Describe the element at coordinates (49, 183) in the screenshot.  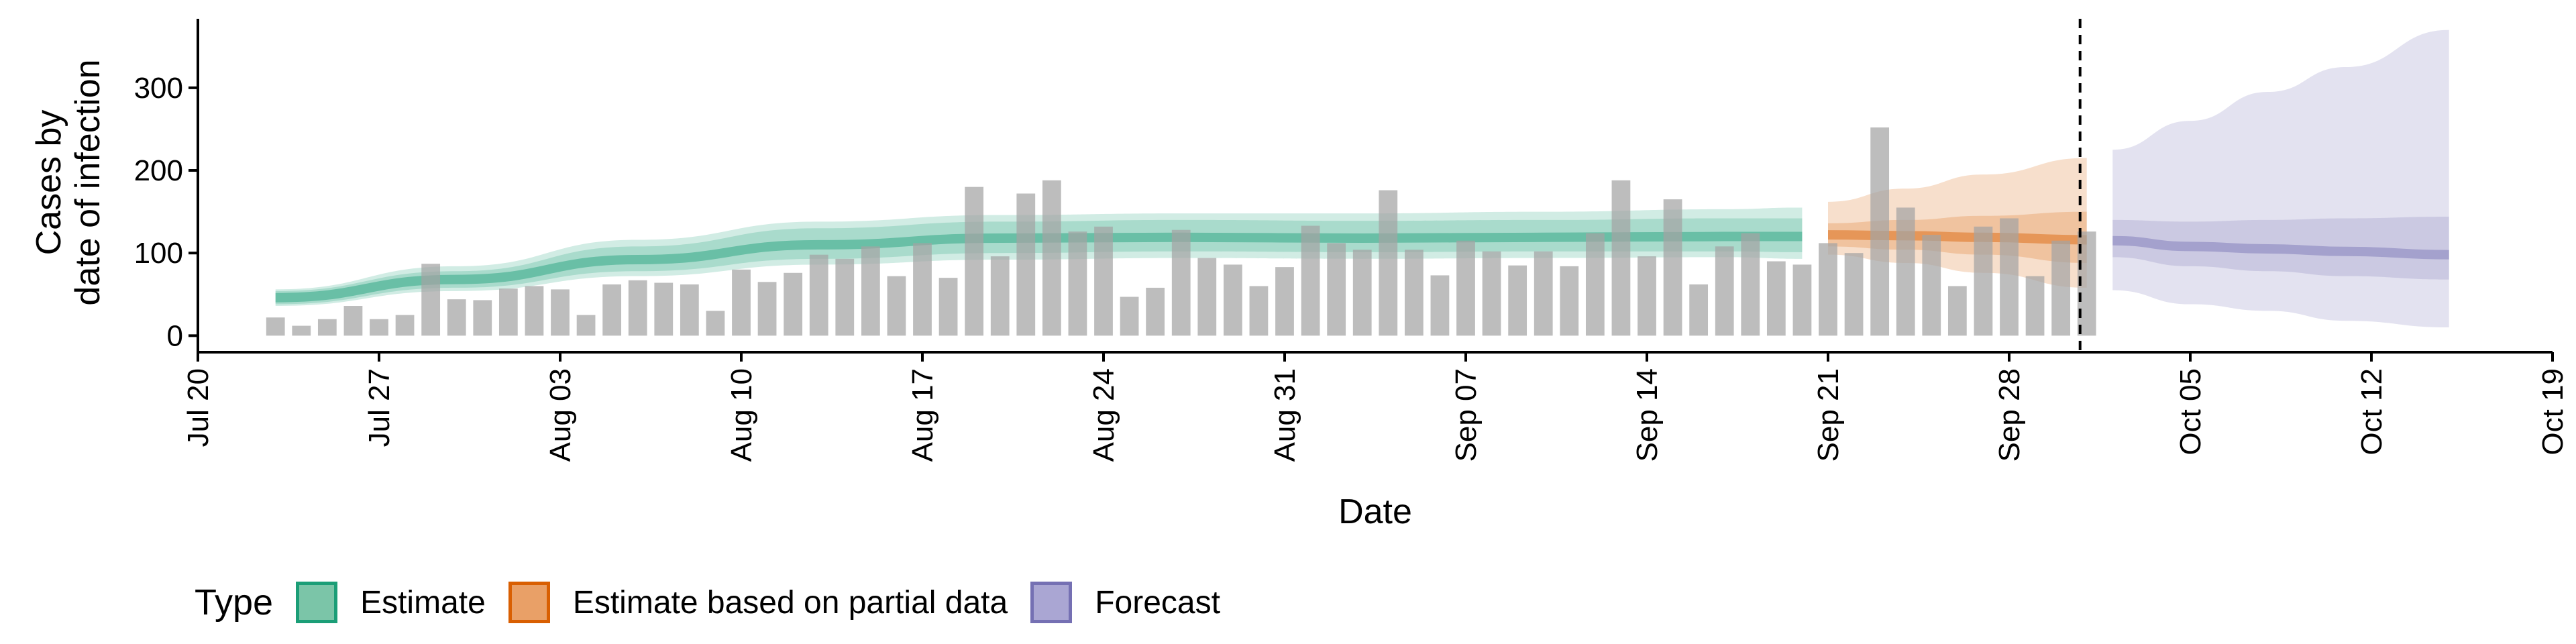
I see `y-axis-title-line-1: Cases by` at that location.